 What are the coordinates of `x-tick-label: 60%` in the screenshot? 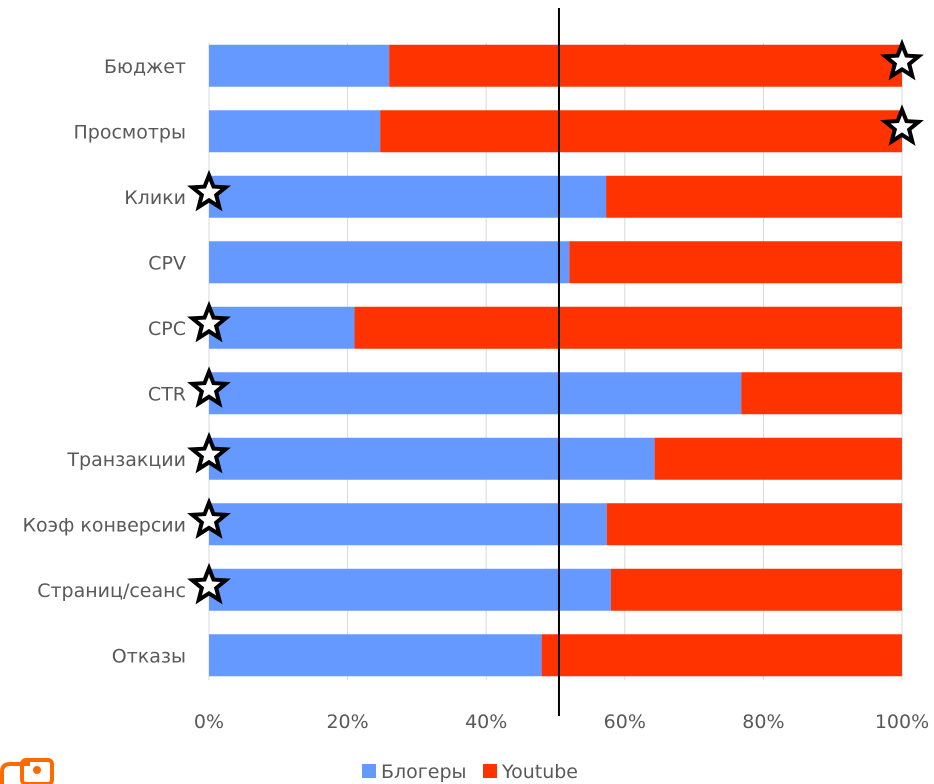 It's located at (625, 722).